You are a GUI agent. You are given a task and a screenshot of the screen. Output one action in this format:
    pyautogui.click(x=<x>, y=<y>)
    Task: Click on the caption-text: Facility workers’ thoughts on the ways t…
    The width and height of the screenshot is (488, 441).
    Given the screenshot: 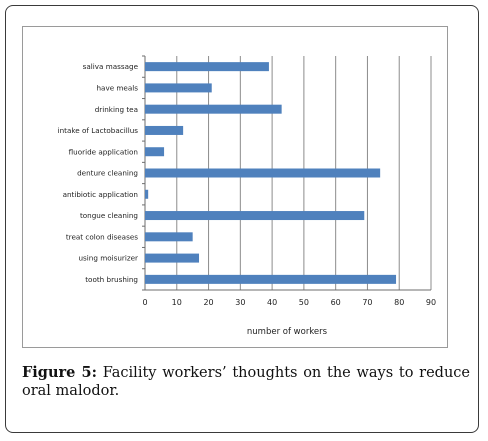 What is the action you would take?
    pyautogui.click(x=246, y=382)
    